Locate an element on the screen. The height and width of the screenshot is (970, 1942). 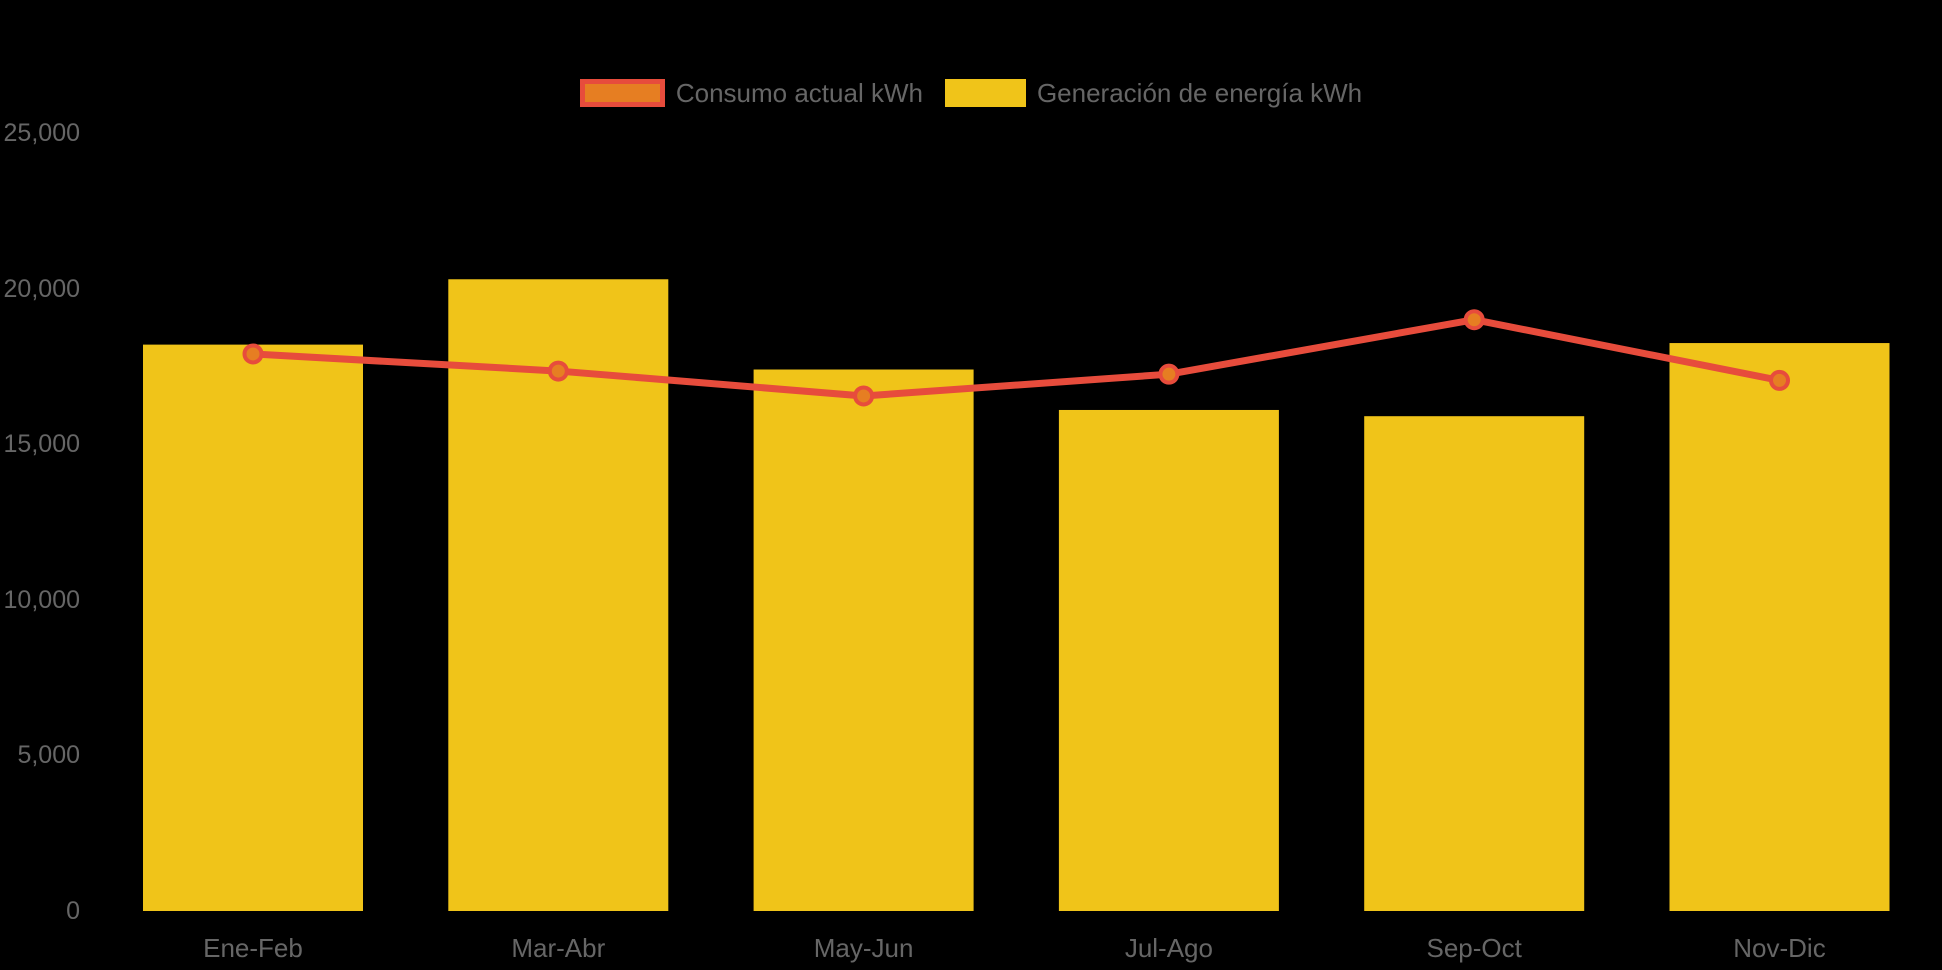
y-tick-label: 25,000 is located at coordinates (41, 133).